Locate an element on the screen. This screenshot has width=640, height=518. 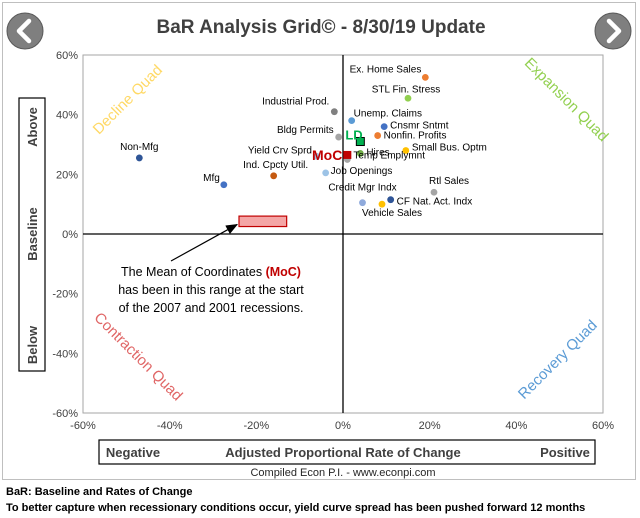
x-tick-label: 0% is located at coordinates (343, 426).